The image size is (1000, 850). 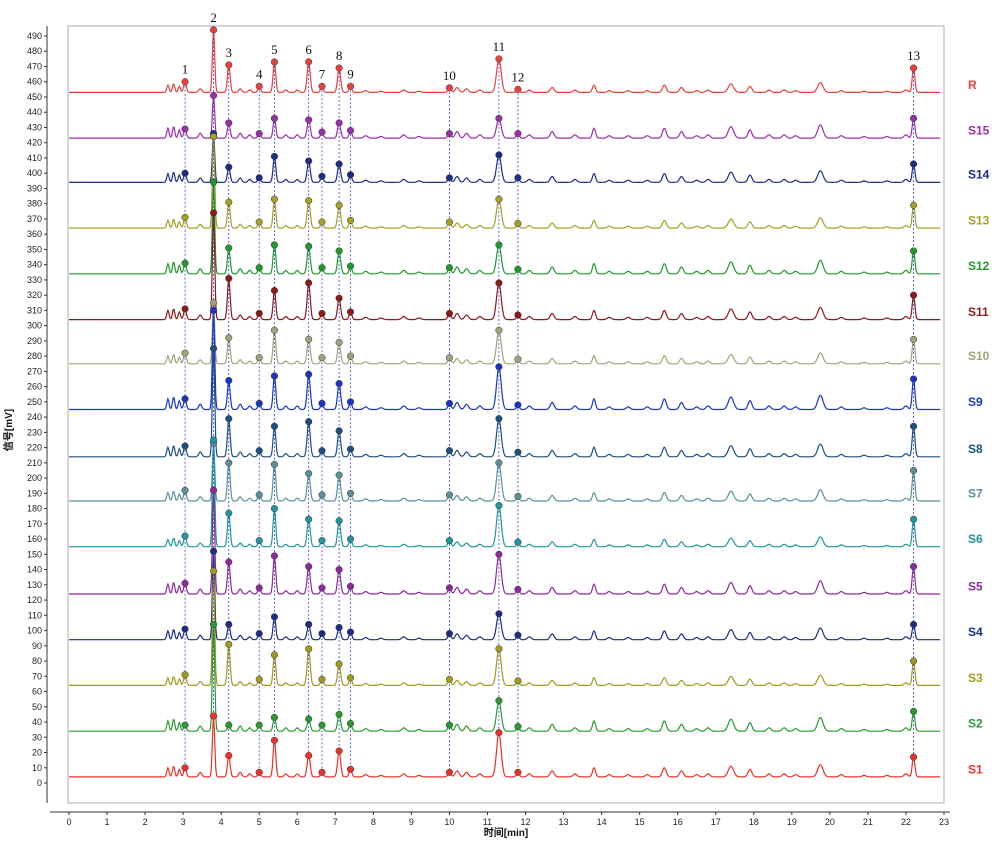 What do you see at coordinates (37, 661) in the screenshot?
I see `y-tick-label: 80` at bounding box center [37, 661].